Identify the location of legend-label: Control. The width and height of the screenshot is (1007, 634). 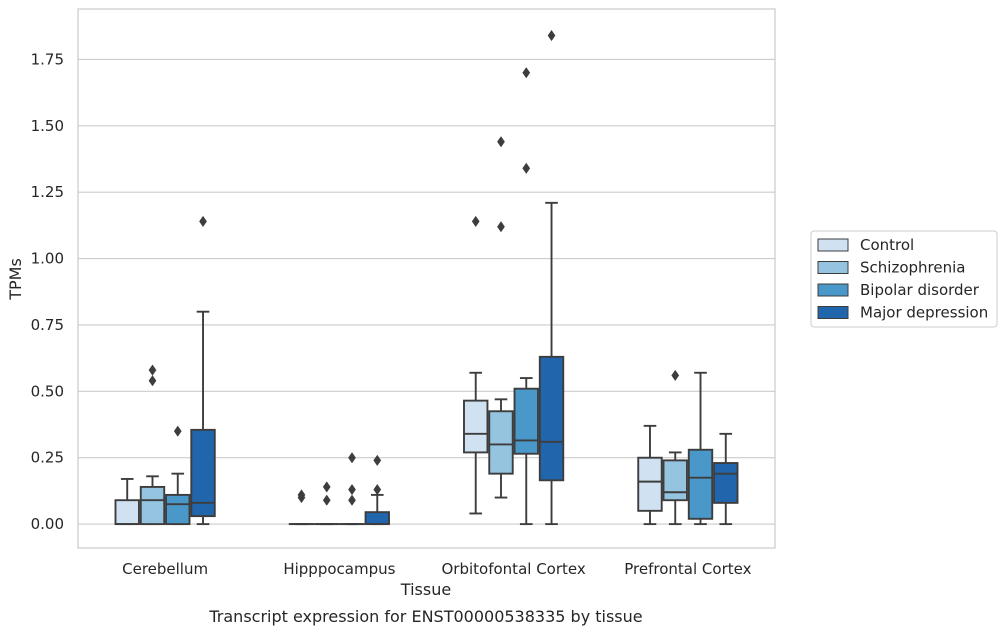
(887, 245).